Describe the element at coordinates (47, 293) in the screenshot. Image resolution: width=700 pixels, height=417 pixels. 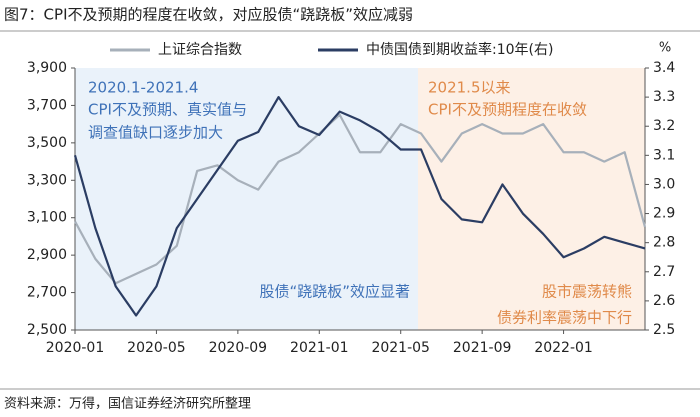
I see `y-tick-label: 2,700` at that location.